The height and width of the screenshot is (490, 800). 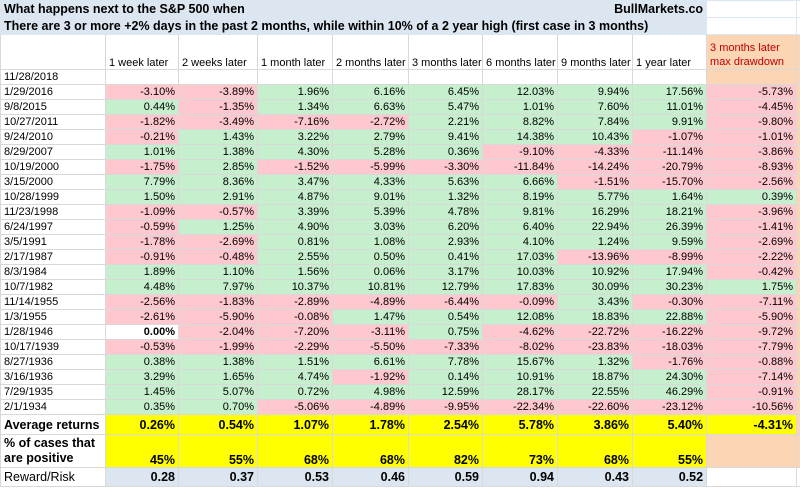 What do you see at coordinates (445, 182) in the screenshot?
I see `value-cell: 5.63%` at bounding box center [445, 182].